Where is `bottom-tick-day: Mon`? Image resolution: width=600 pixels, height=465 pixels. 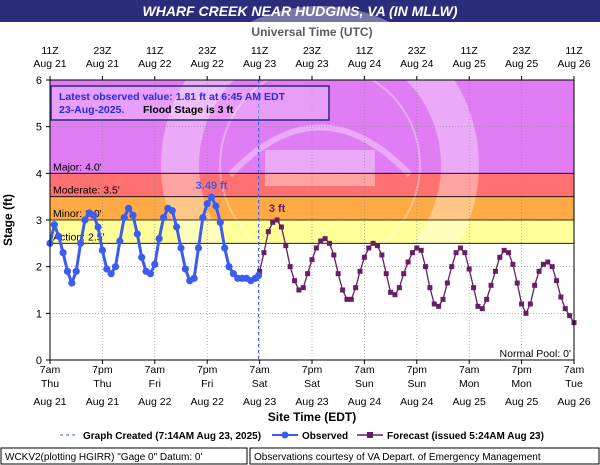 bottom-tick-day: Mon is located at coordinates (521, 384).